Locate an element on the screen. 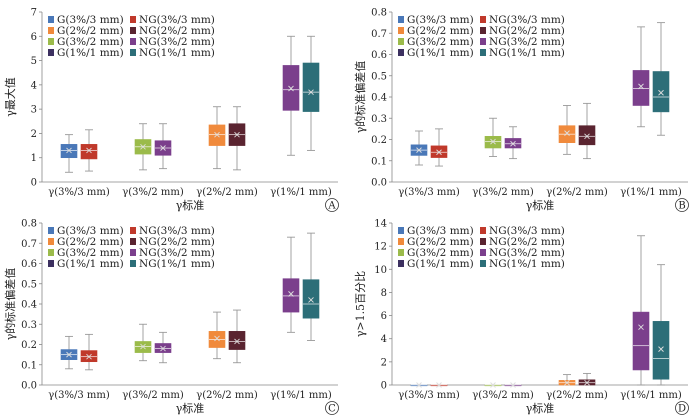 The image size is (700, 420). y-axis-label: γ最大值 is located at coordinates (10, 97).